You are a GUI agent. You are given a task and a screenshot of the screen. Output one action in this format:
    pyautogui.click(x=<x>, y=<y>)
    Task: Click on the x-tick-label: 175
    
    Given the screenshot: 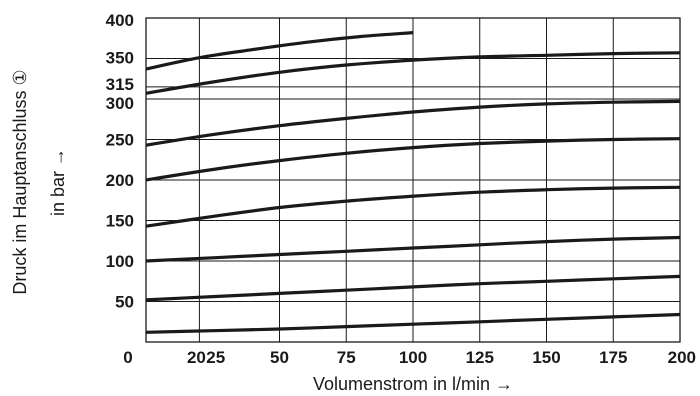 What is the action you would take?
    pyautogui.click(x=613, y=357)
    